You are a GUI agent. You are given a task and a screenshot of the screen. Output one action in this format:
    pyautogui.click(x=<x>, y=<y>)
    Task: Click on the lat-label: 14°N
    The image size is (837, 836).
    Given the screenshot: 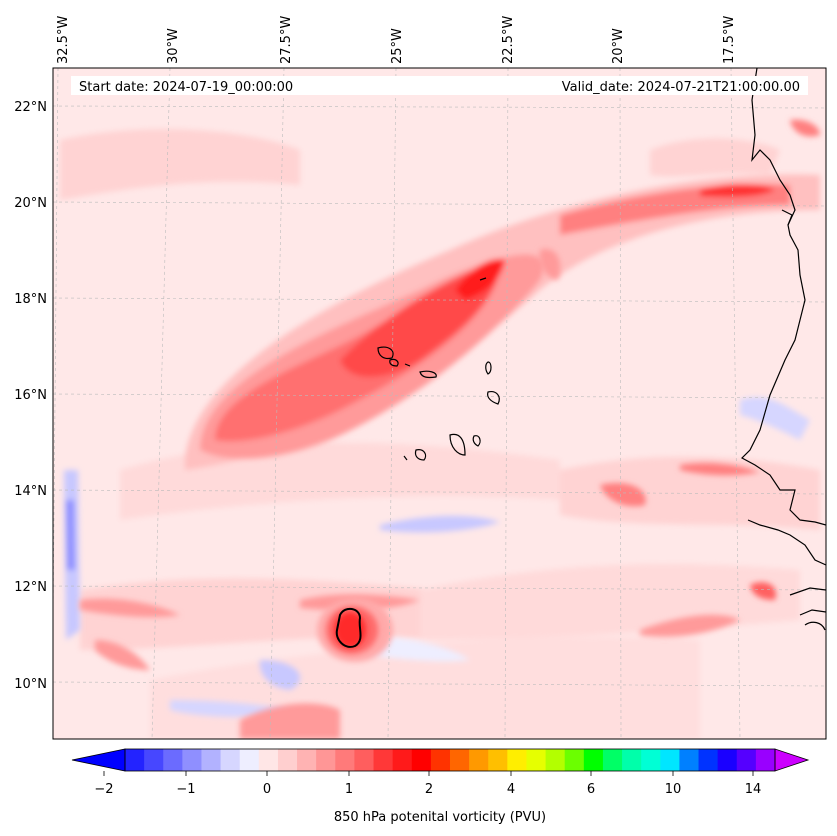 What is the action you would take?
    pyautogui.click(x=30, y=491)
    